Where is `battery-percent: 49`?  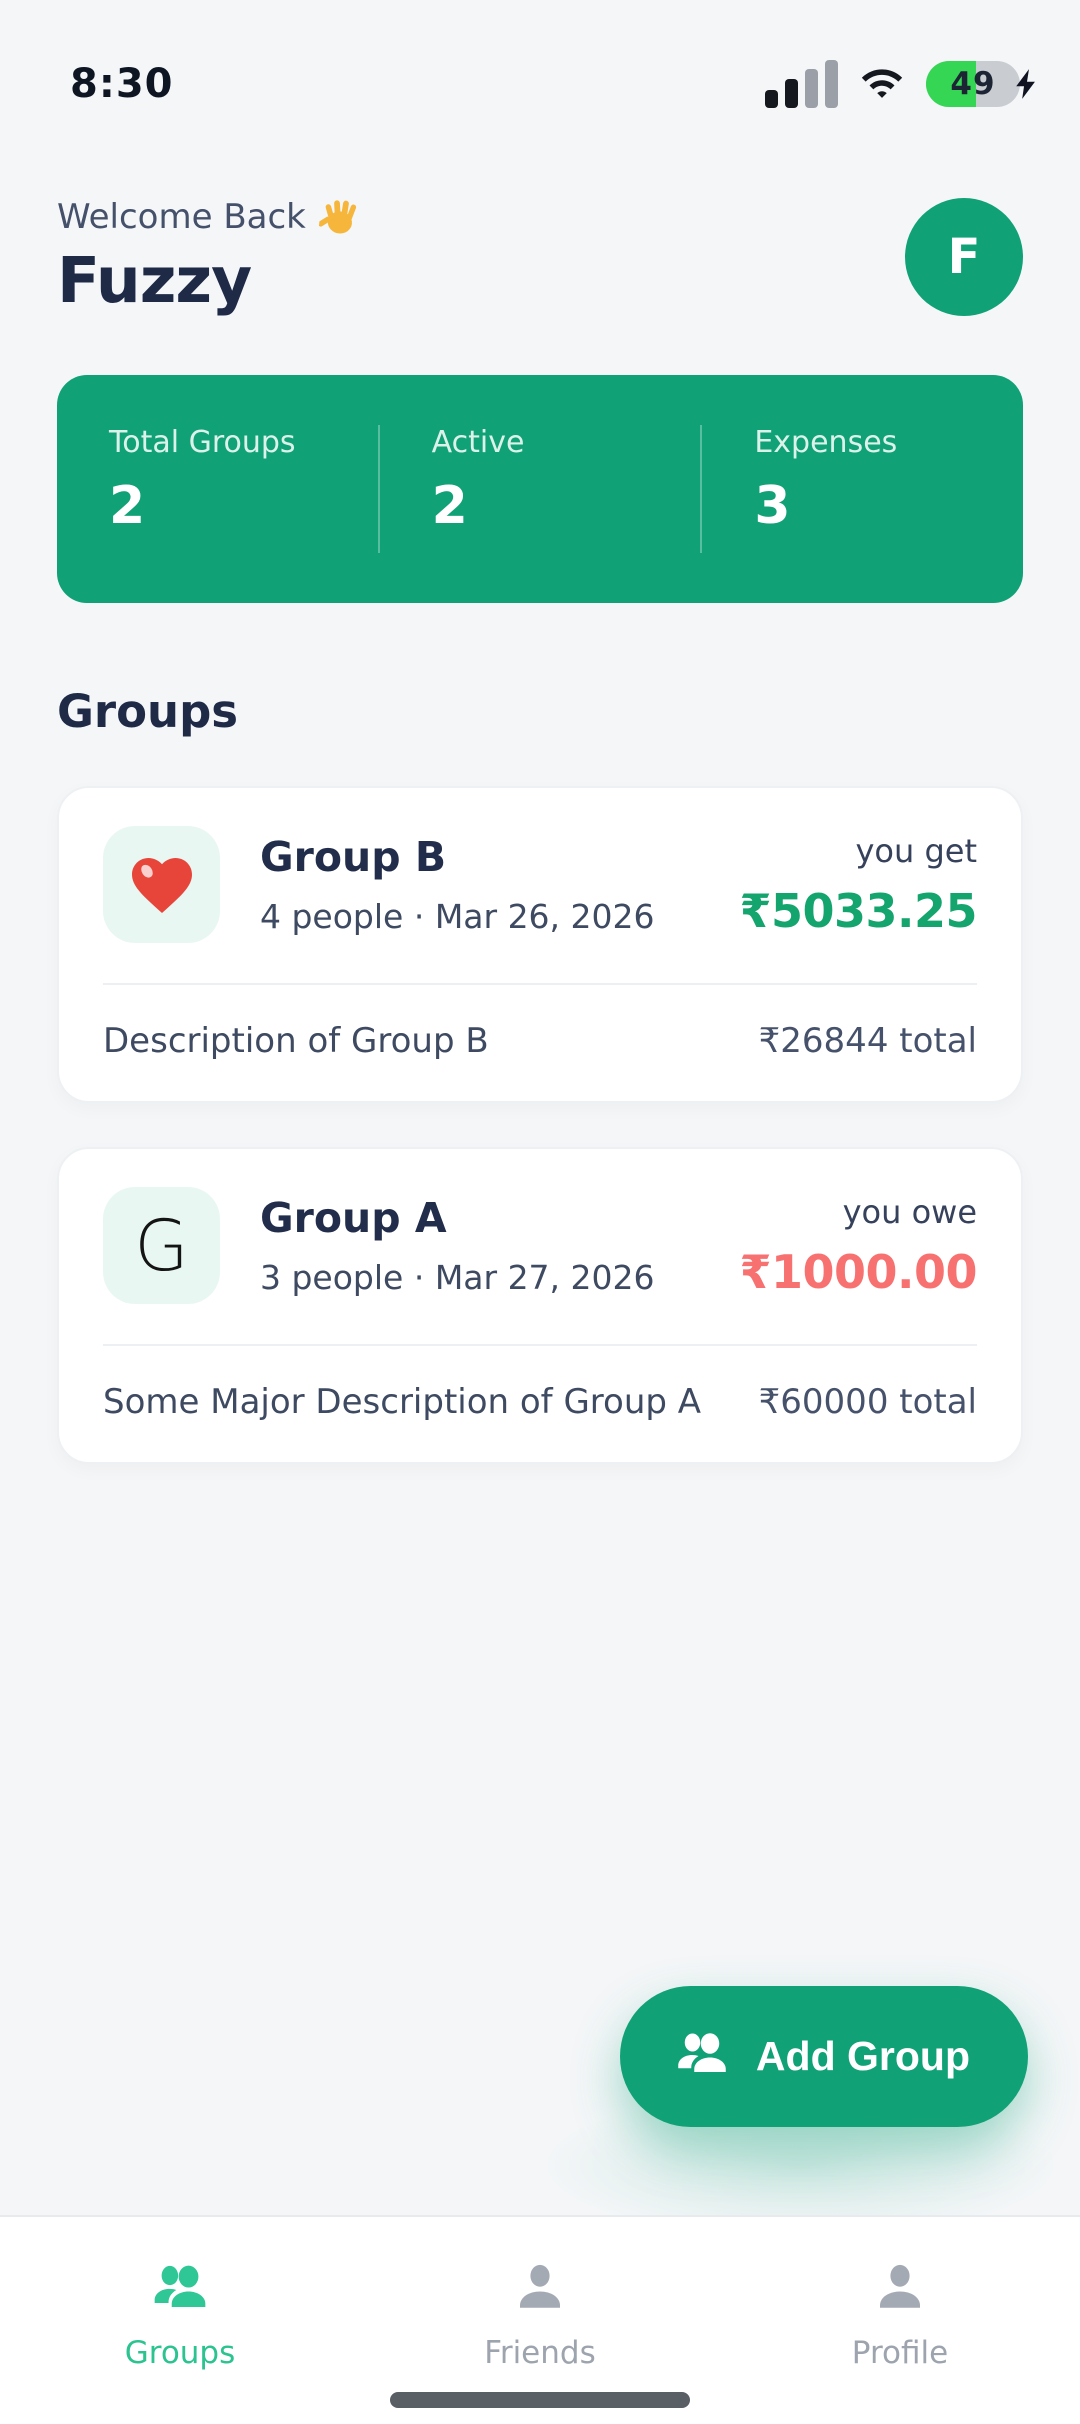
battery-percent: 49 is located at coordinates (973, 84).